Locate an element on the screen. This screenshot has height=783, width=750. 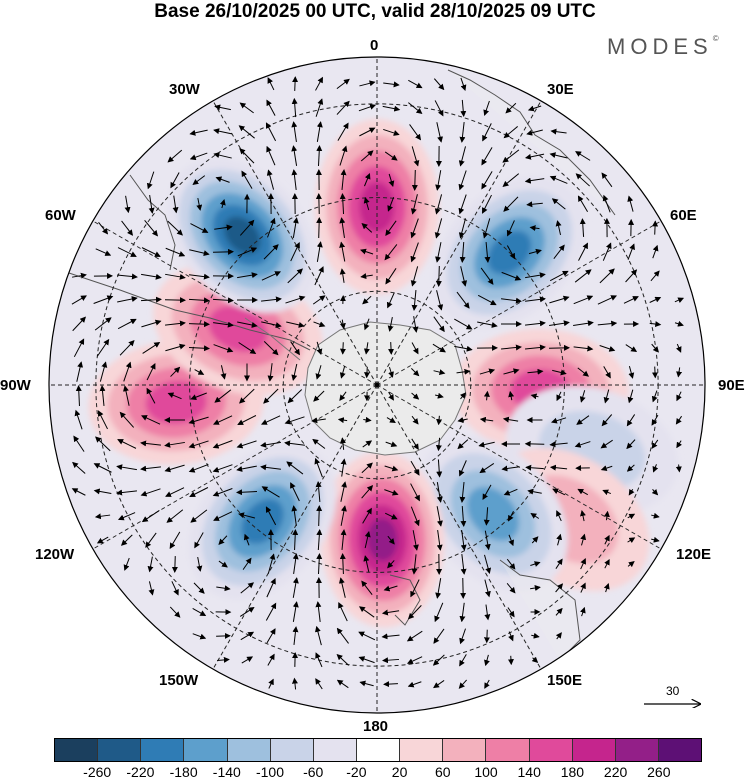
lon-label-60w: 60W is located at coordinates (60, 215).